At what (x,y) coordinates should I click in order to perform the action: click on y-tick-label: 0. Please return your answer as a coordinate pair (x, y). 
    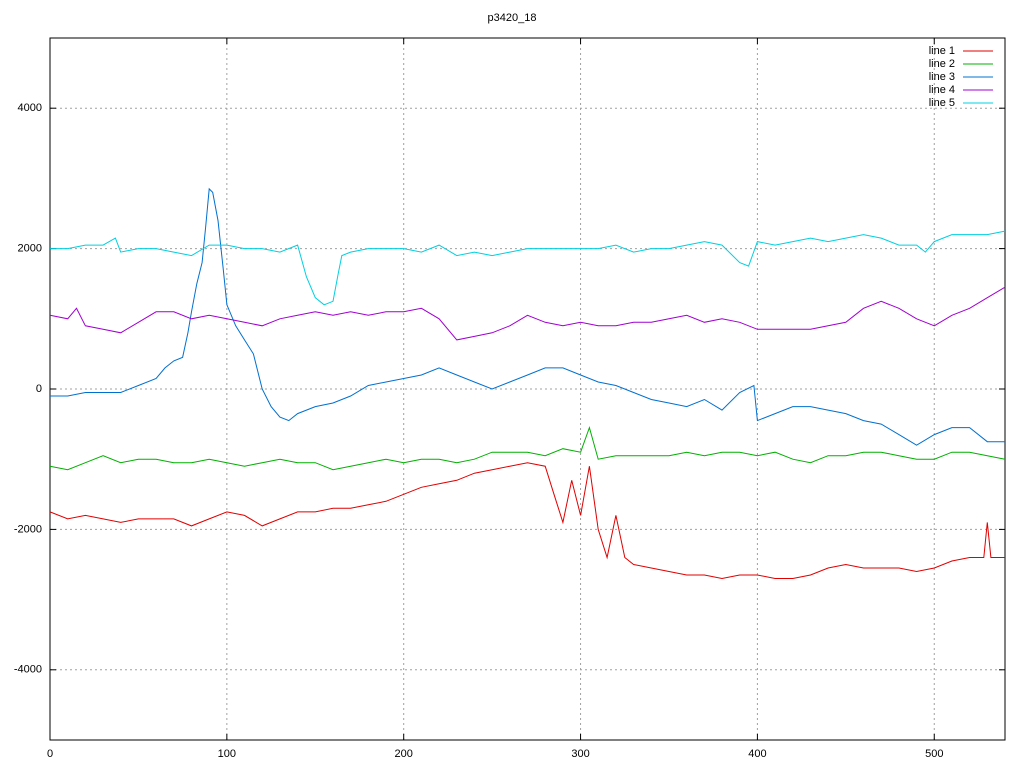
    Looking at the image, I should click on (39, 389).